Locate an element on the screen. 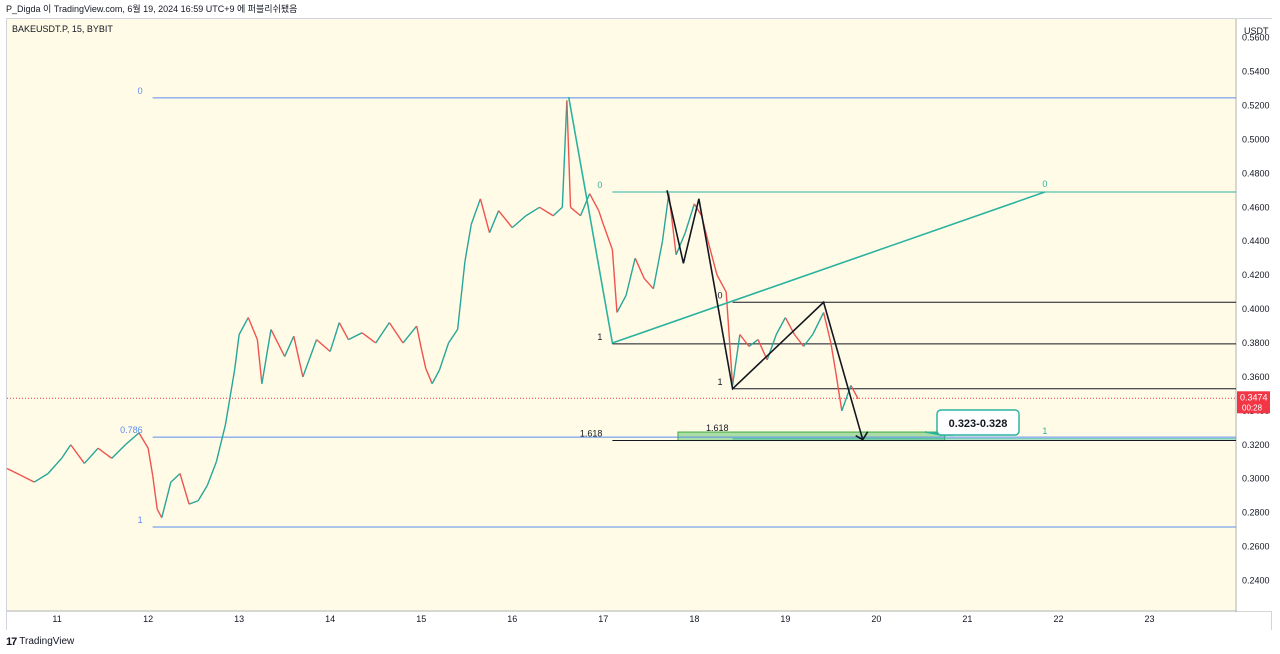 This screenshot has height=654, width=1280. y-tick-label: 0.2400 is located at coordinates (1256, 580).